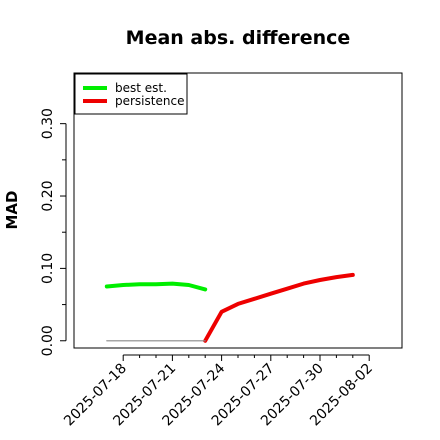 This screenshot has width=440, height=440. I want to click on series-line-persistence, so click(279, 307).